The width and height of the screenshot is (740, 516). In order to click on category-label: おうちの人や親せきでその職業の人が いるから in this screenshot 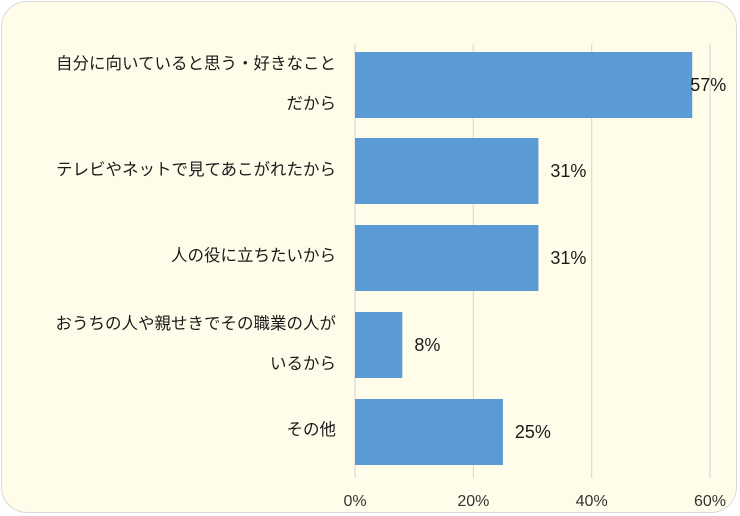, I will do `click(196, 343)`.